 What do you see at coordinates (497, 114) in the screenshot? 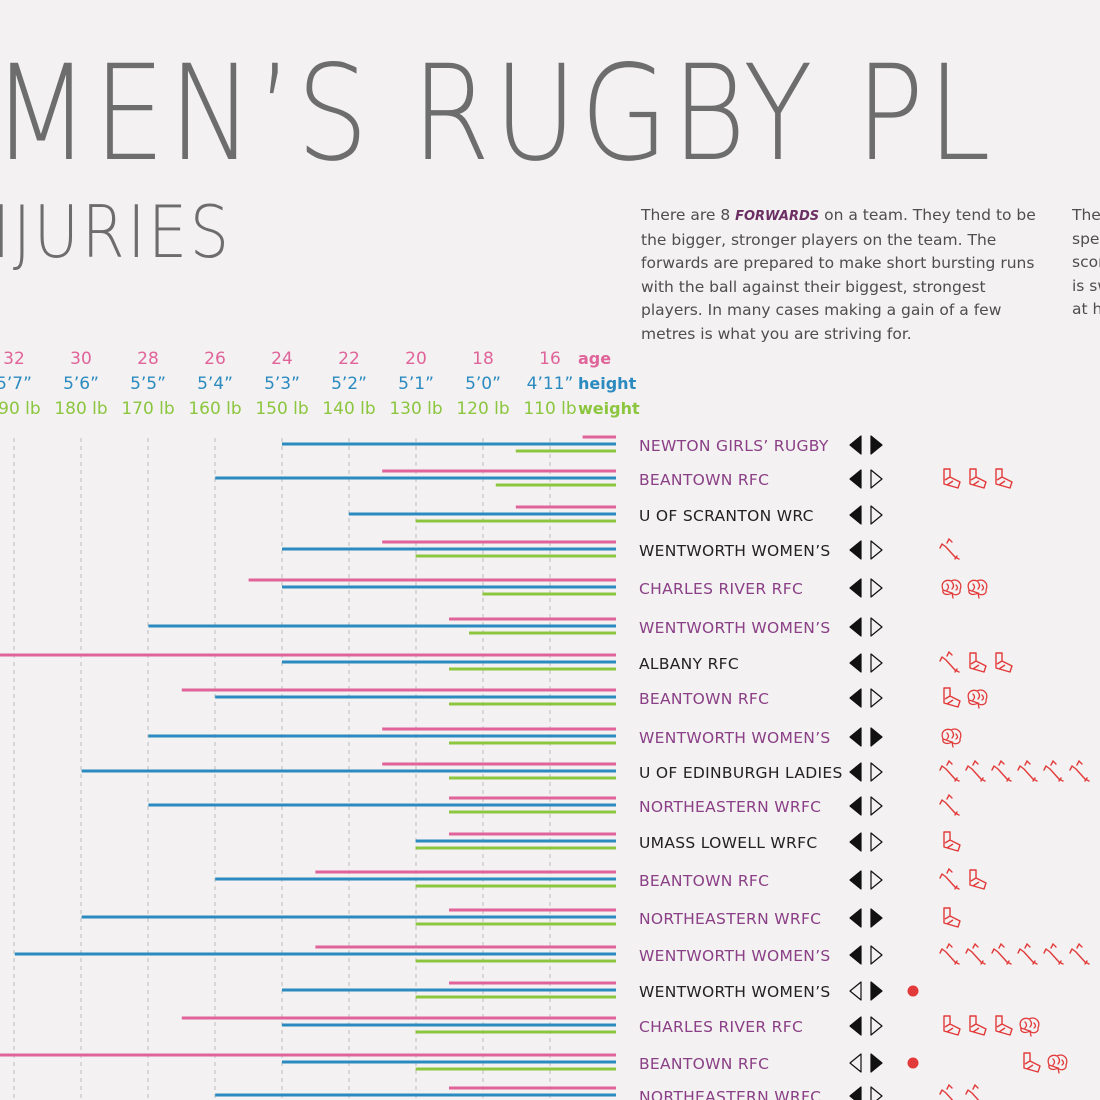
I see `page-title: MEN’S RUGBY PL` at bounding box center [497, 114].